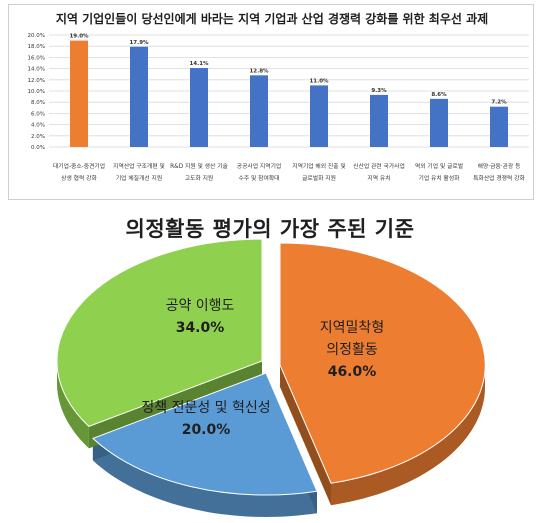  Describe the element at coordinates (36, 70) in the screenshot. I see `y-tick-label: 14.0%` at that location.